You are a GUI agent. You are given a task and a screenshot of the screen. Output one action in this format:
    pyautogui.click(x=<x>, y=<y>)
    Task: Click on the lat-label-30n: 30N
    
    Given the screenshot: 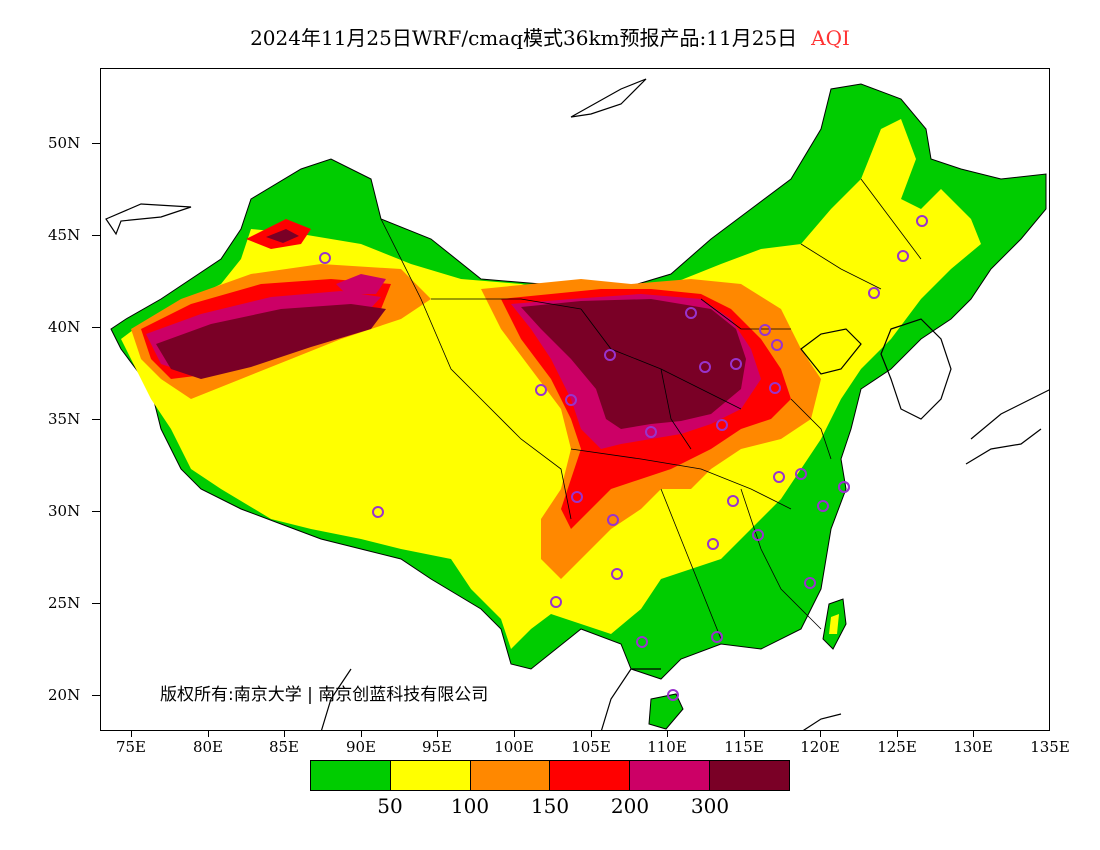 What is the action you would take?
    pyautogui.click(x=64, y=511)
    